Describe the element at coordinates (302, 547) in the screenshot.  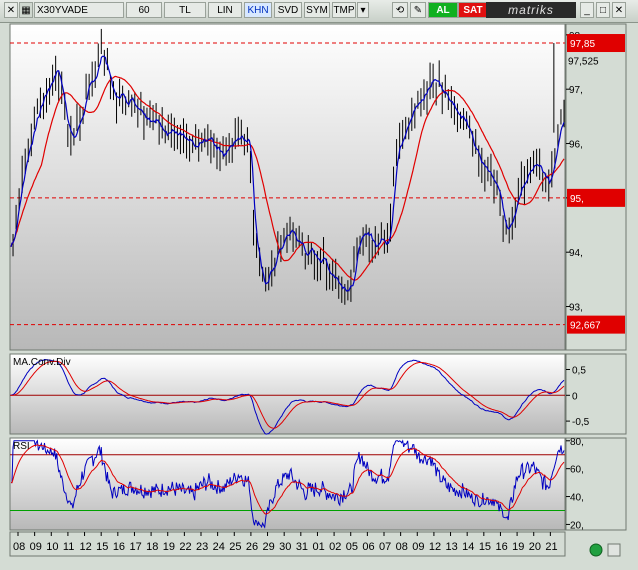
I see `x-tick-label: 31` at that location.